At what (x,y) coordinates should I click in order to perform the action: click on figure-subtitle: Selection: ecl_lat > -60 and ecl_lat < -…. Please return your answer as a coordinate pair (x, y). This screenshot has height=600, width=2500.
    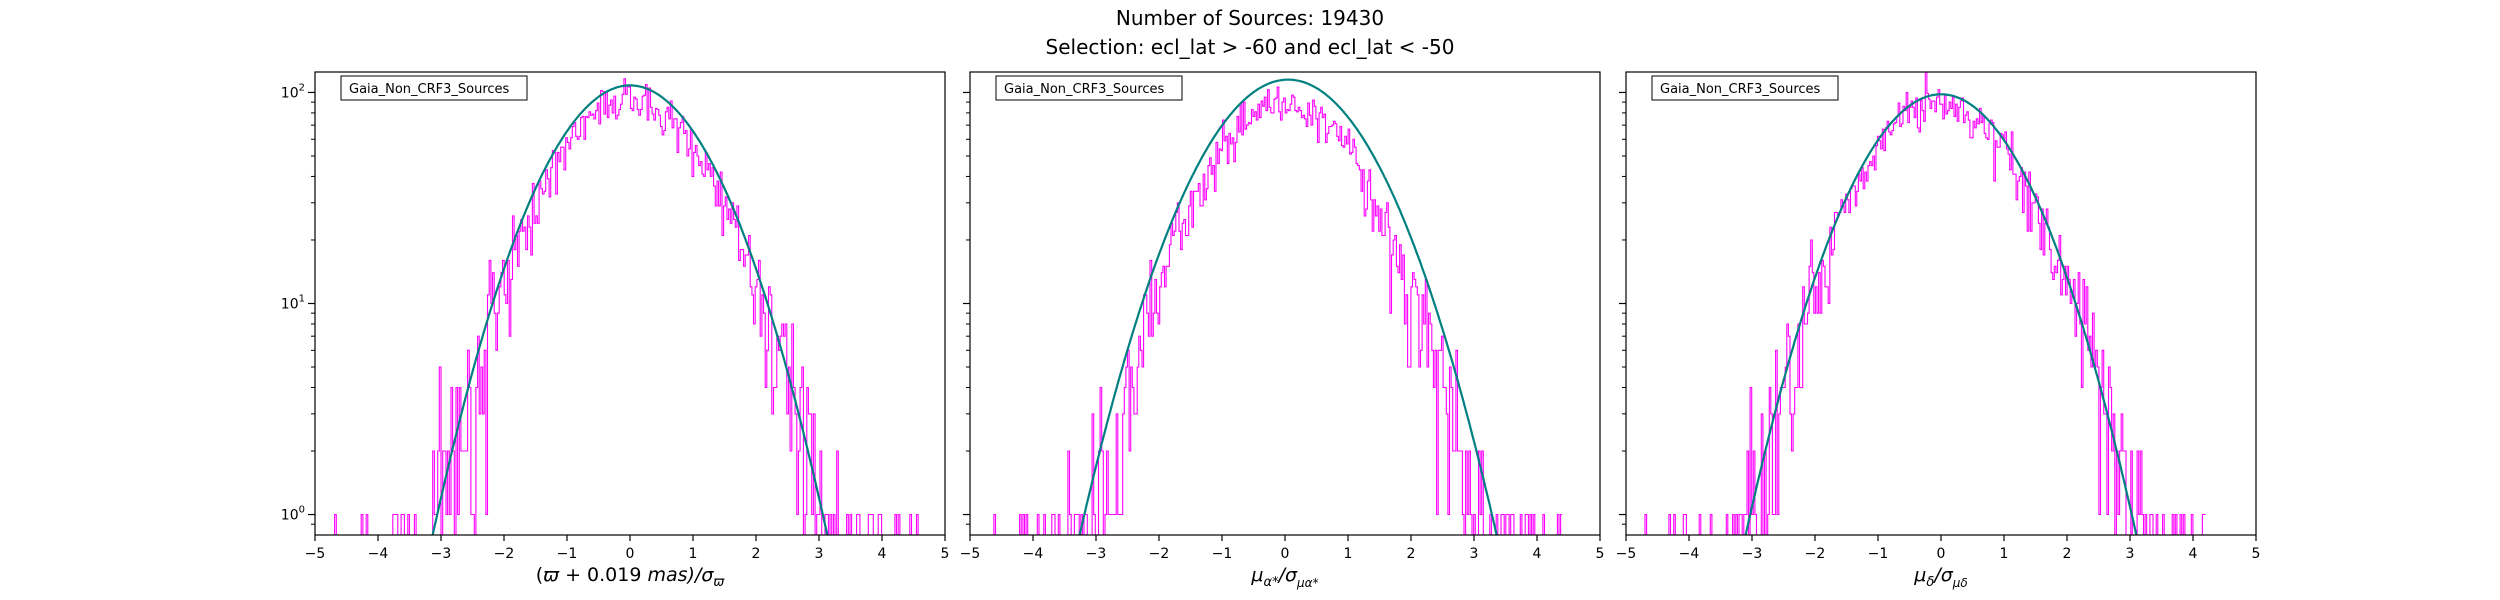
    Looking at the image, I should click on (1250, 47).